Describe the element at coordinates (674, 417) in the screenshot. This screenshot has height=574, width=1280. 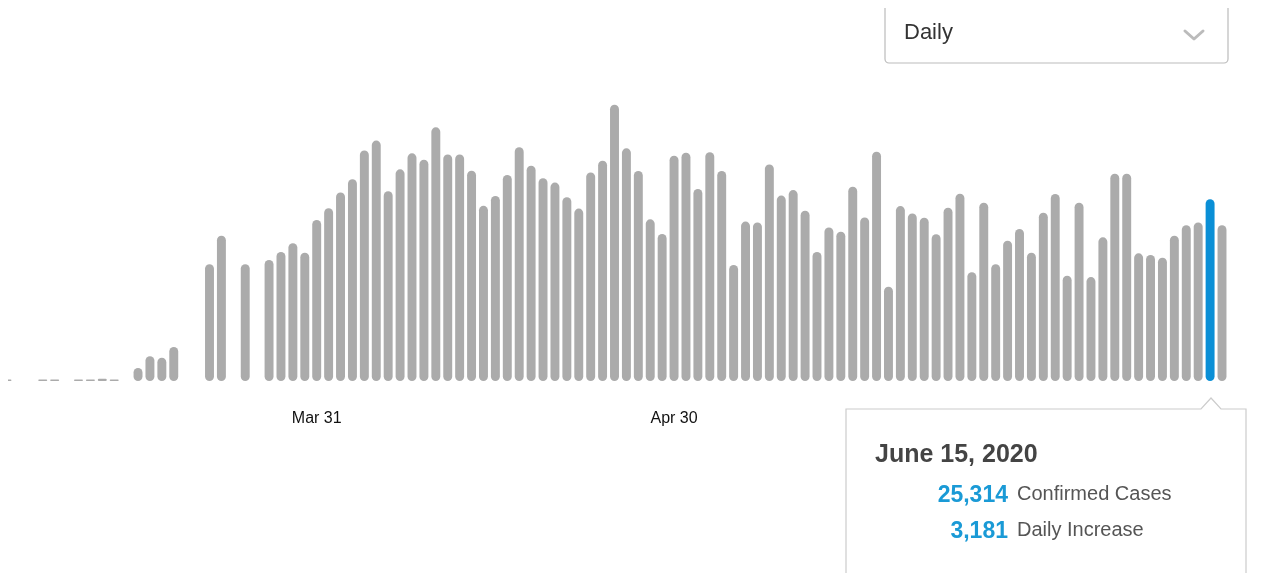
I see `x-tick-label: Apr 30` at that location.